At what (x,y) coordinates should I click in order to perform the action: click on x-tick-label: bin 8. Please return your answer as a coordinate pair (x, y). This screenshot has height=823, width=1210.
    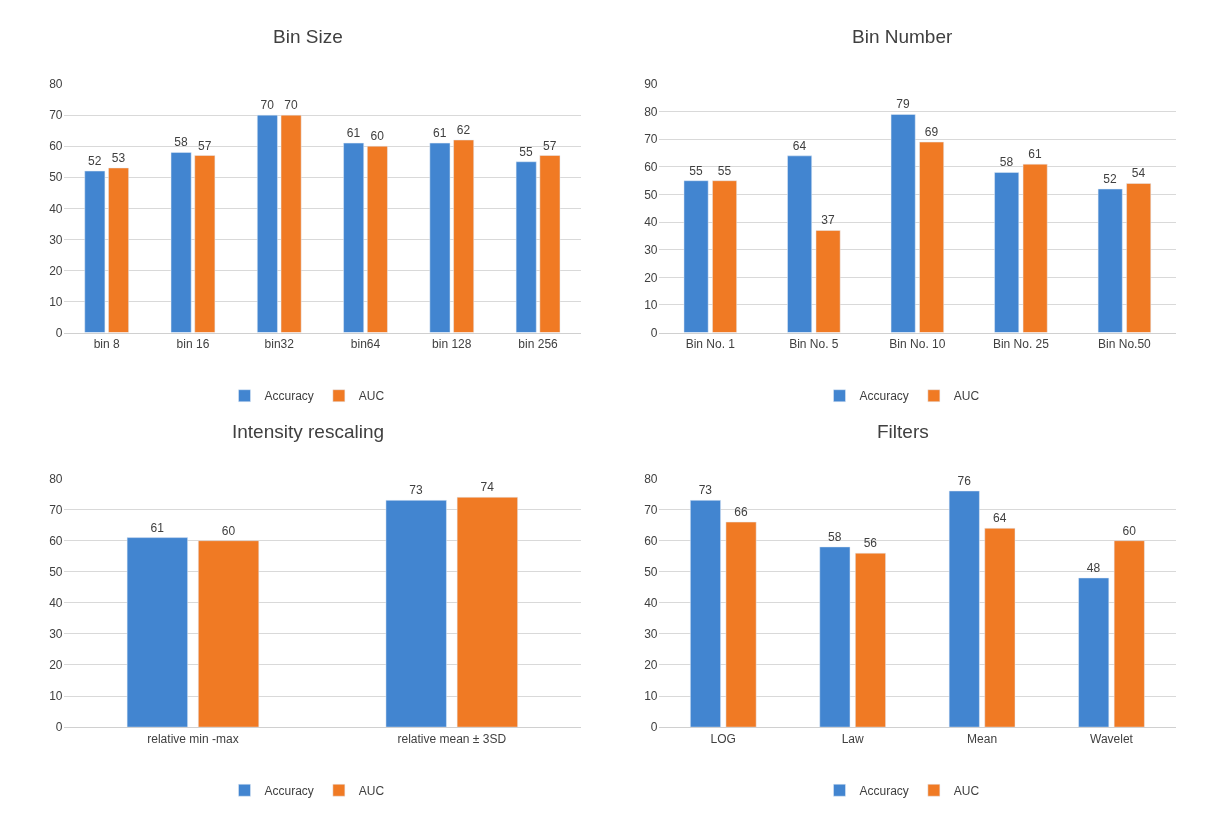
    Looking at the image, I should click on (107, 344).